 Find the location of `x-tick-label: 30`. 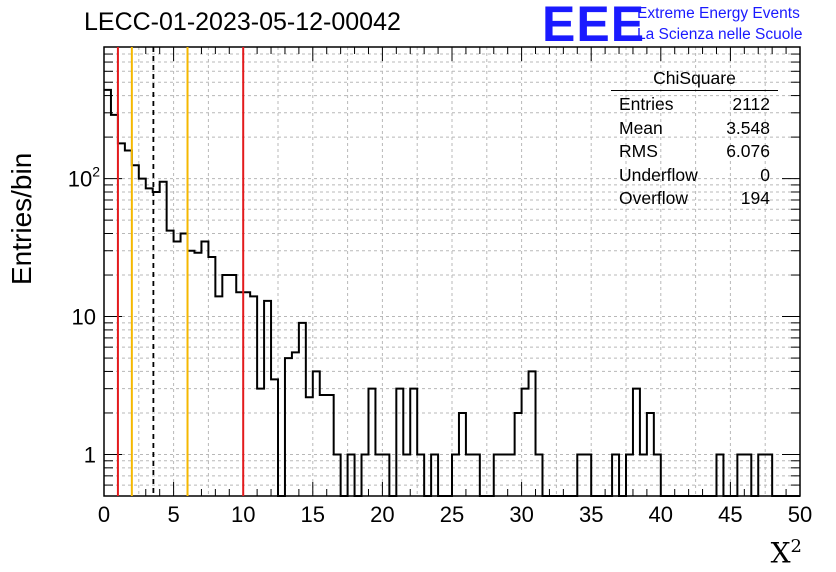

x-tick-label: 30 is located at coordinates (521, 514).